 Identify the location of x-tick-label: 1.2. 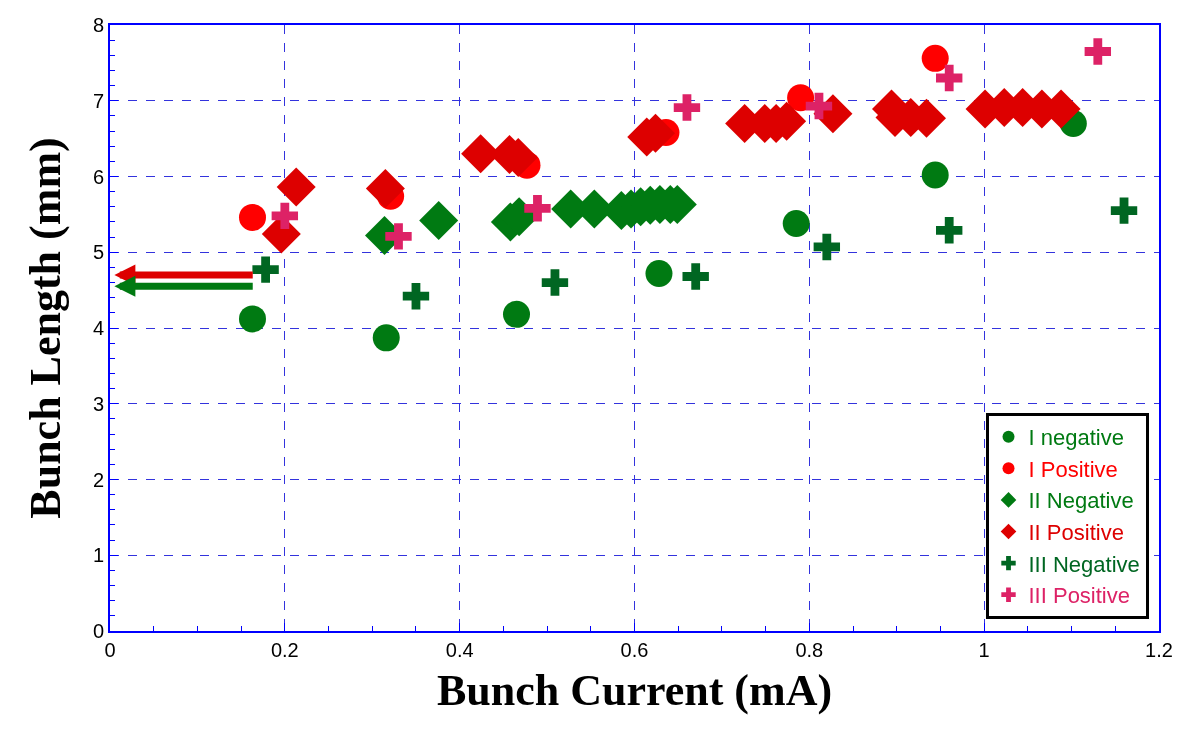
(1159, 650).